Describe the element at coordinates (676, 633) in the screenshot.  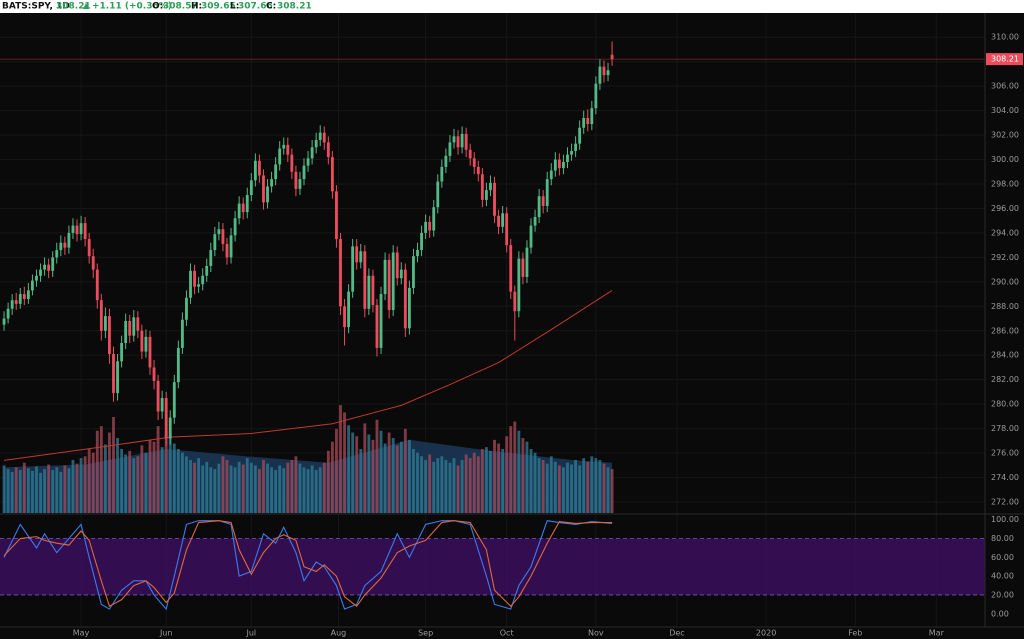
I see `x-tick-label: Dec` at that location.